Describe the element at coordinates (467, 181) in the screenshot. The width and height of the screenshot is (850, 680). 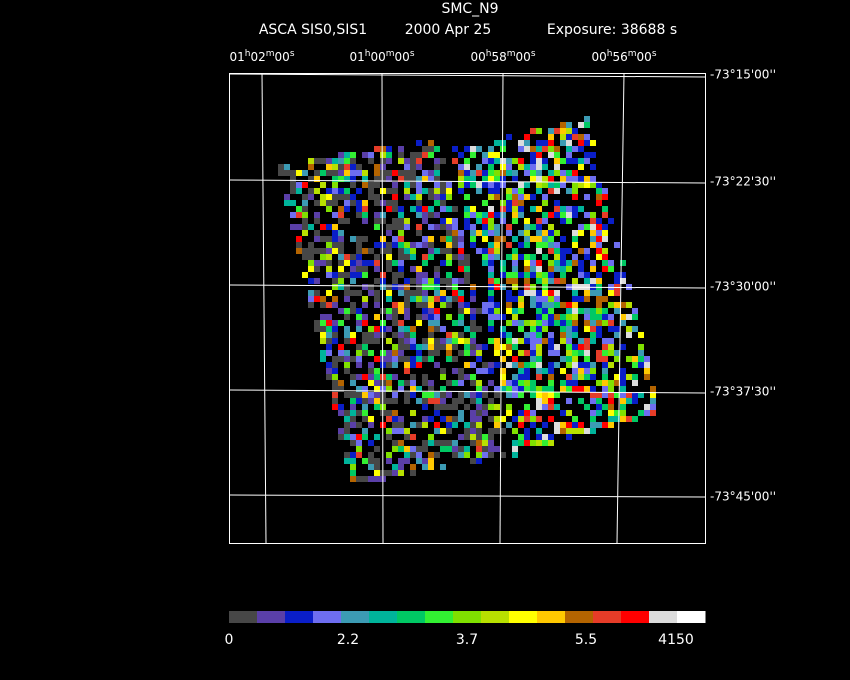
I see `grid-line` at that location.